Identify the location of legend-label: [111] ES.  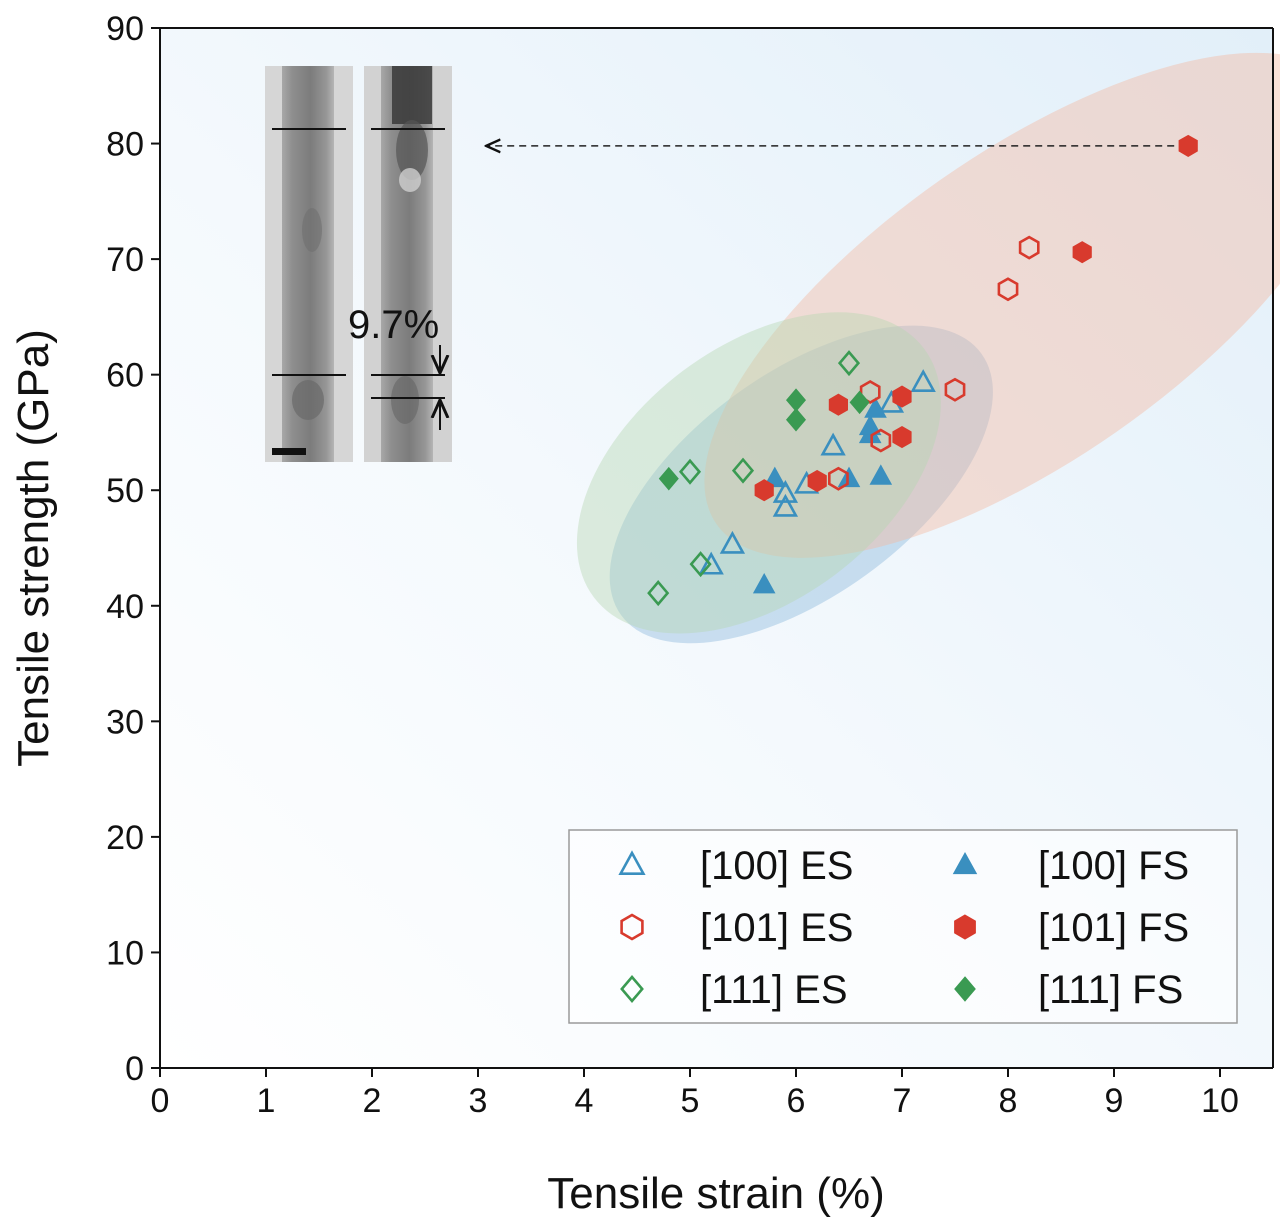
(774, 990).